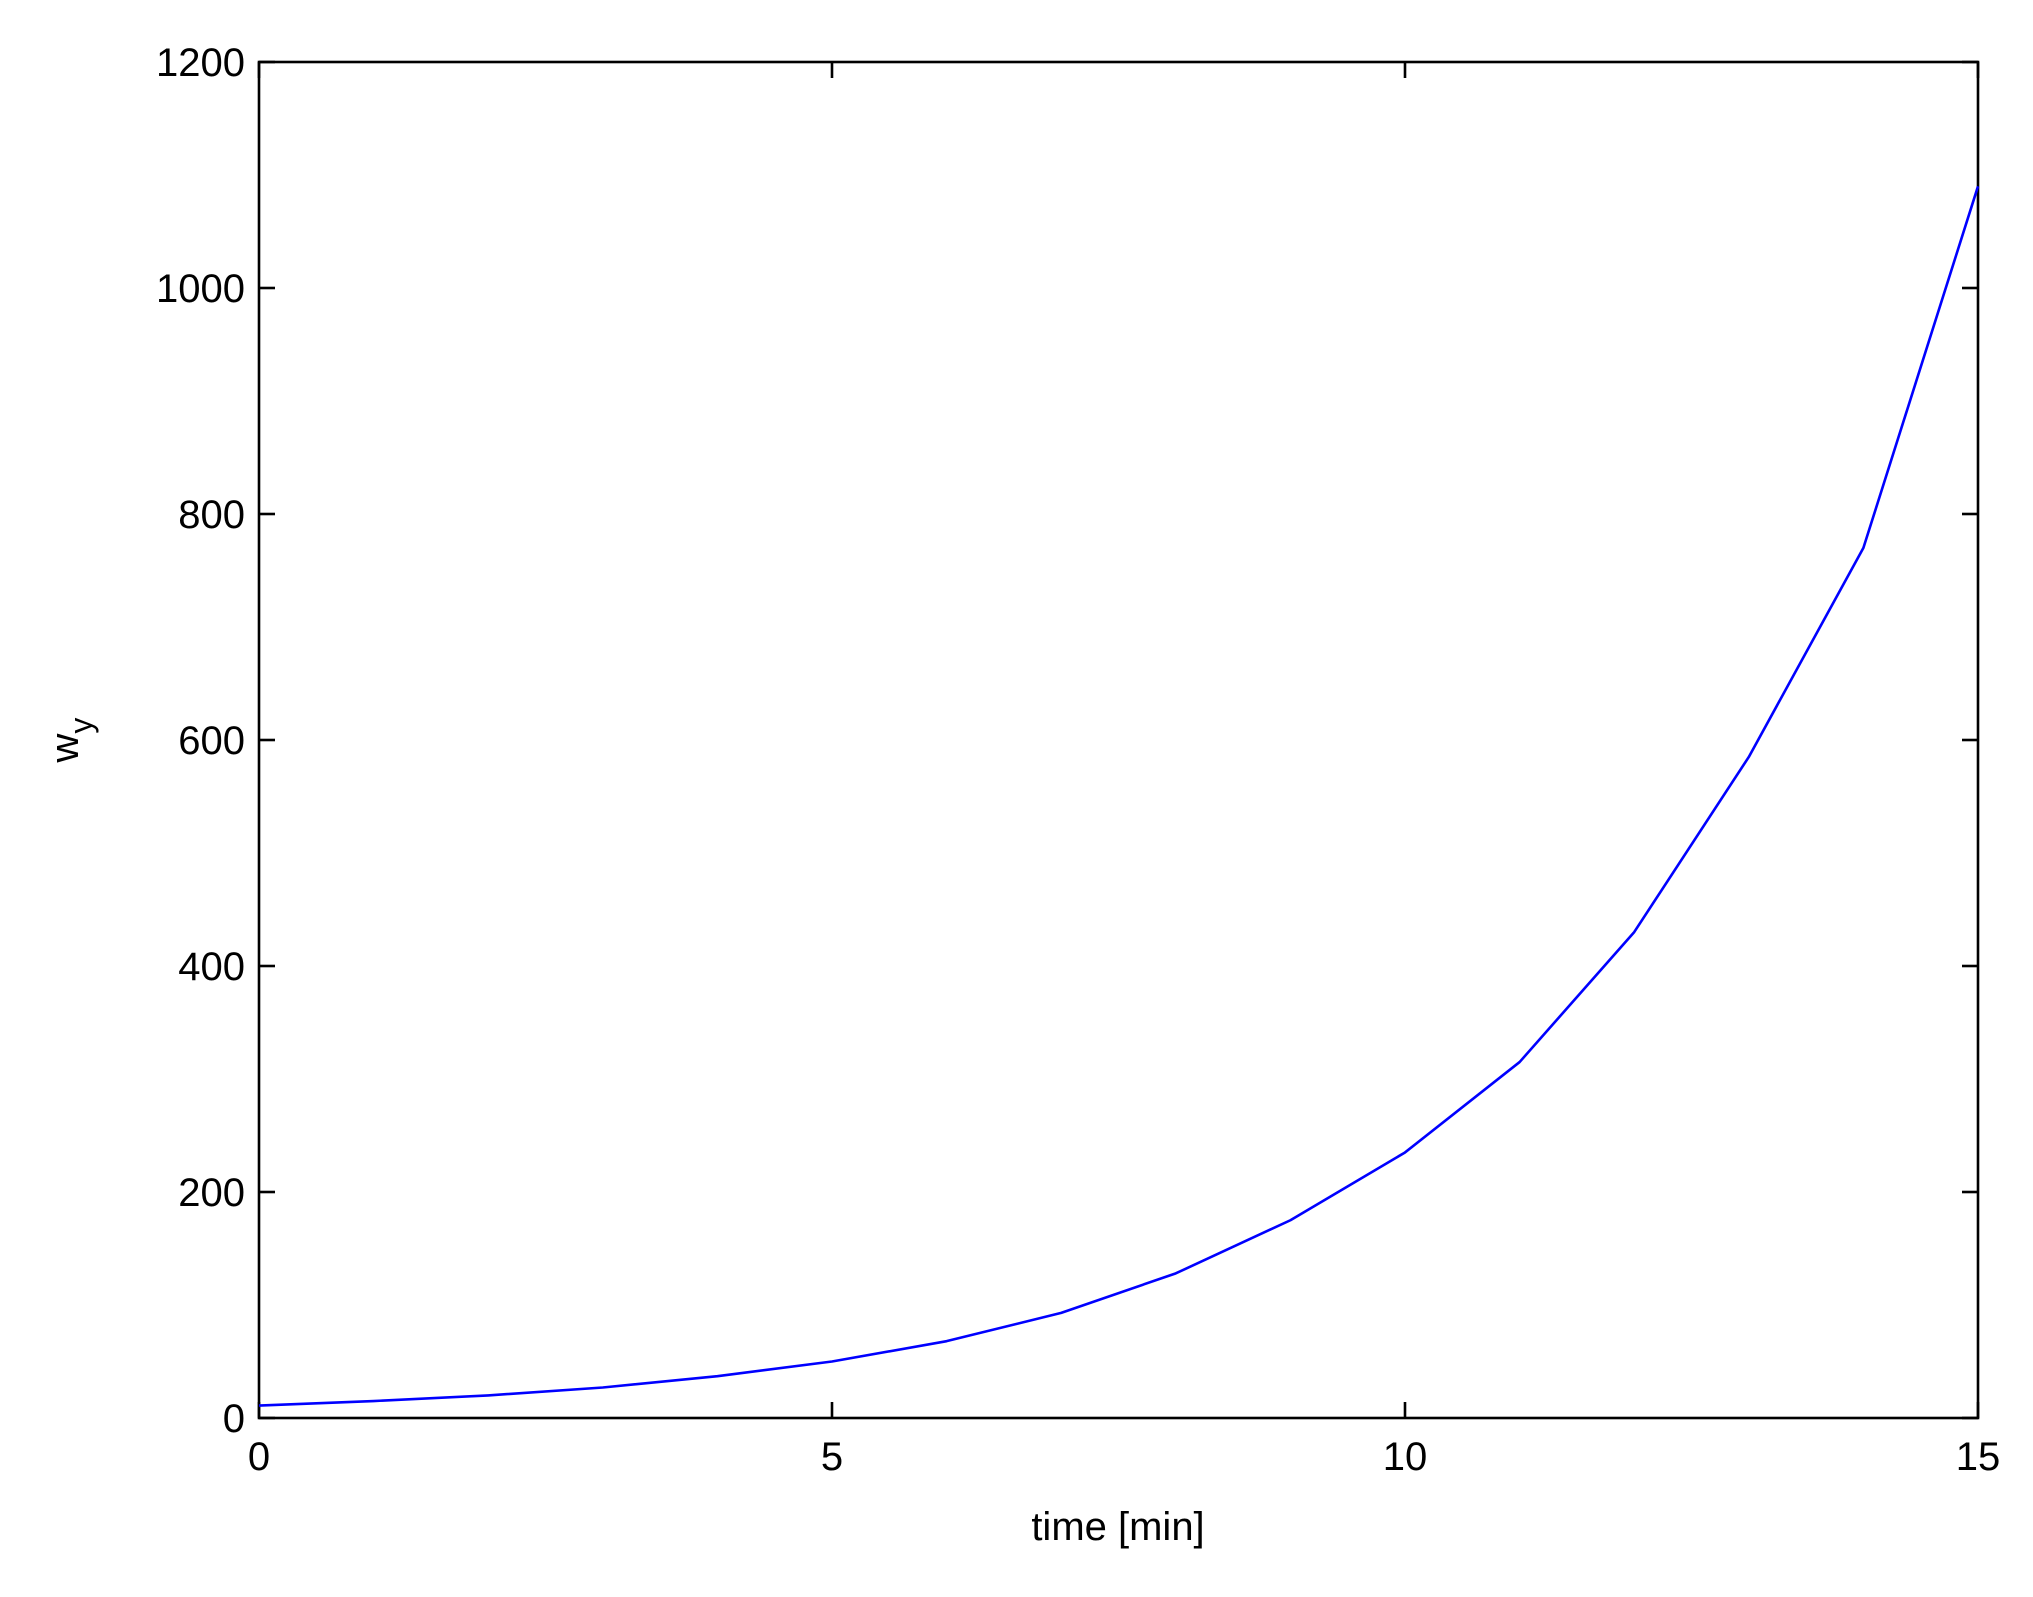 The width and height of the screenshot is (2033, 1597). What do you see at coordinates (832, 1457) in the screenshot?
I see `x-tick-label: 5` at bounding box center [832, 1457].